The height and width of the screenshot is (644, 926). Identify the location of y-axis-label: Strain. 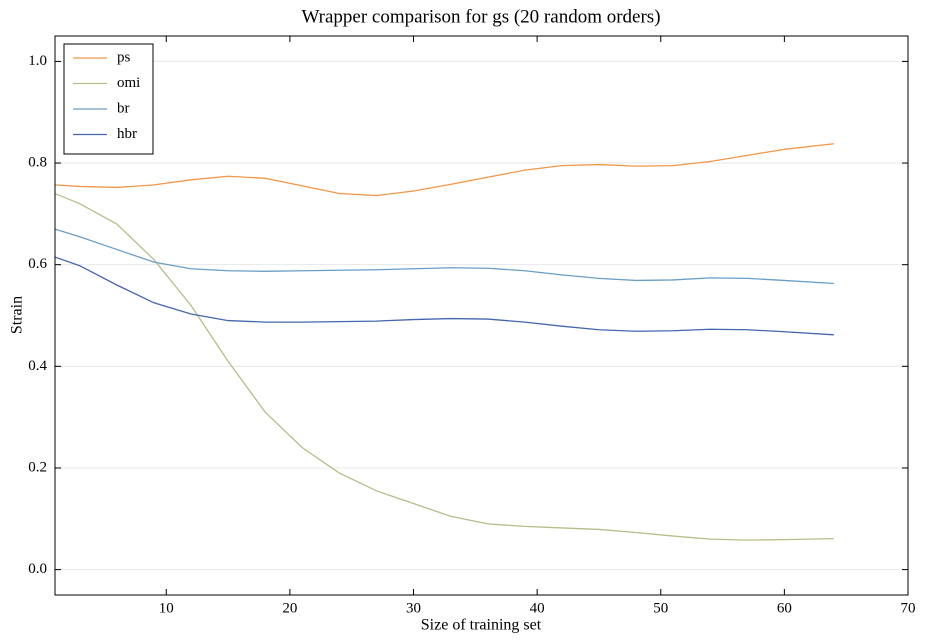
(17, 315).